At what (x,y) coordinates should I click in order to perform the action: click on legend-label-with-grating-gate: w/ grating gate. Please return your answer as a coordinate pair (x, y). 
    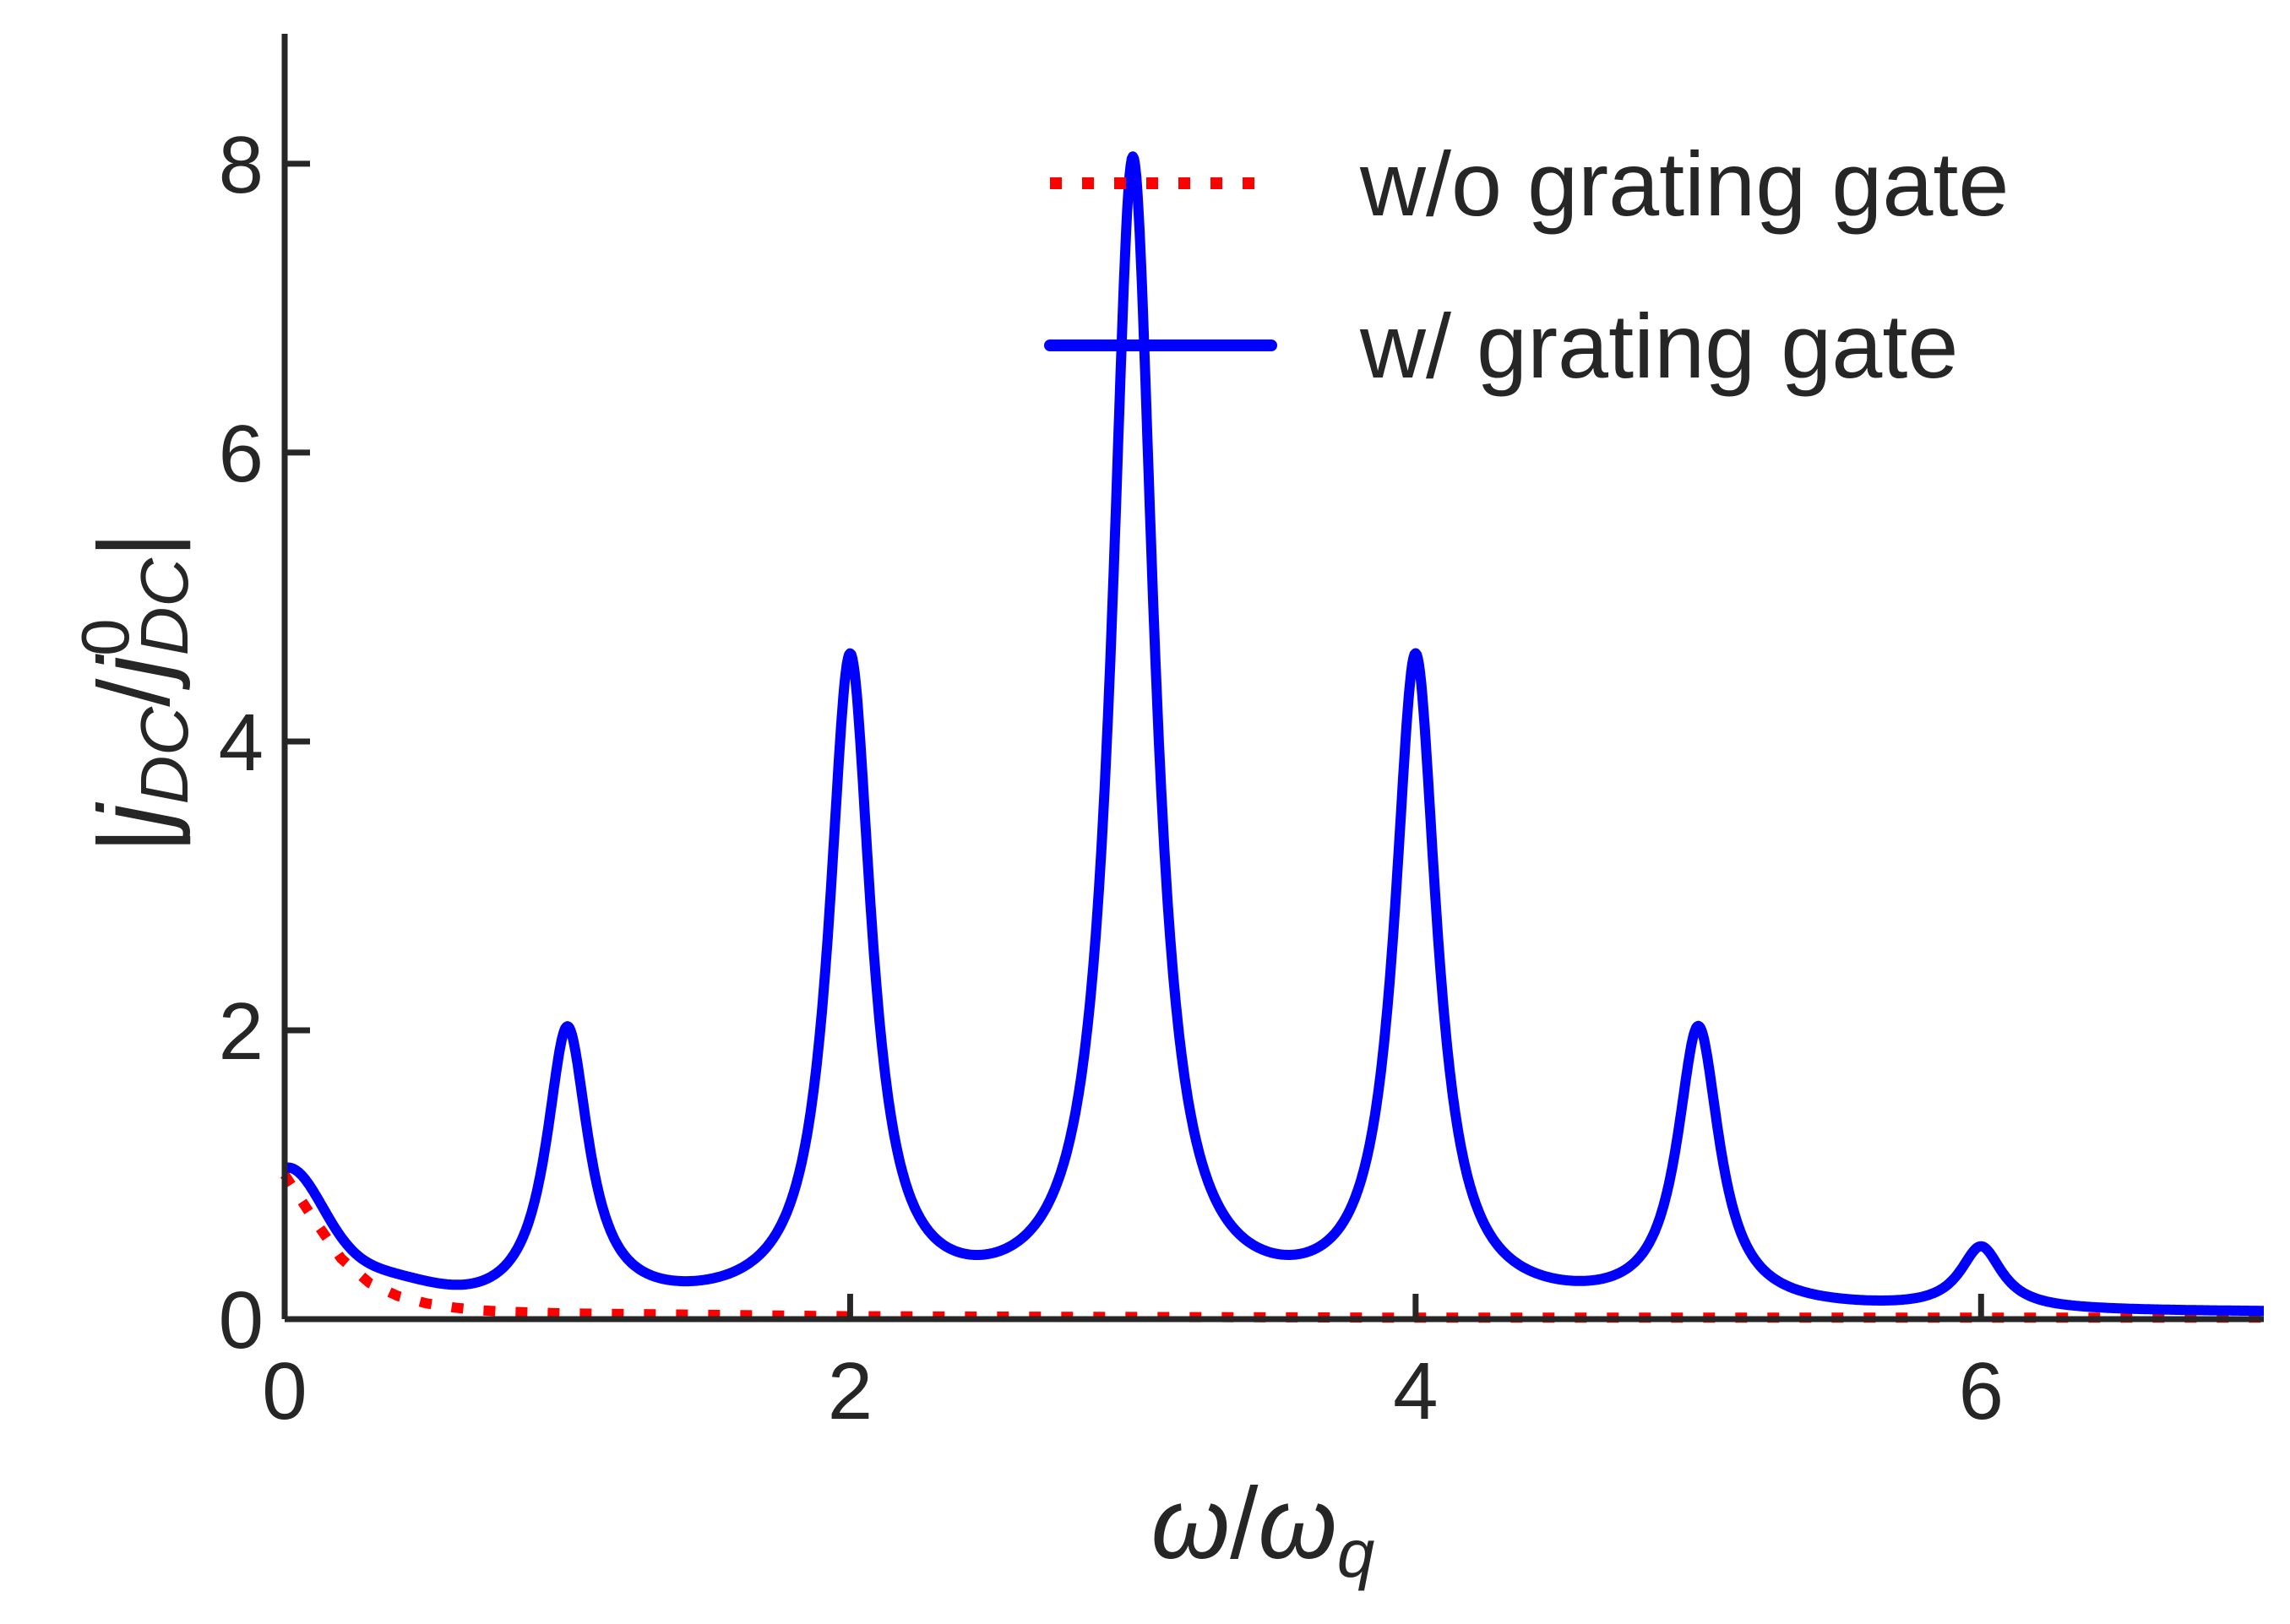
    Looking at the image, I should click on (1658, 346).